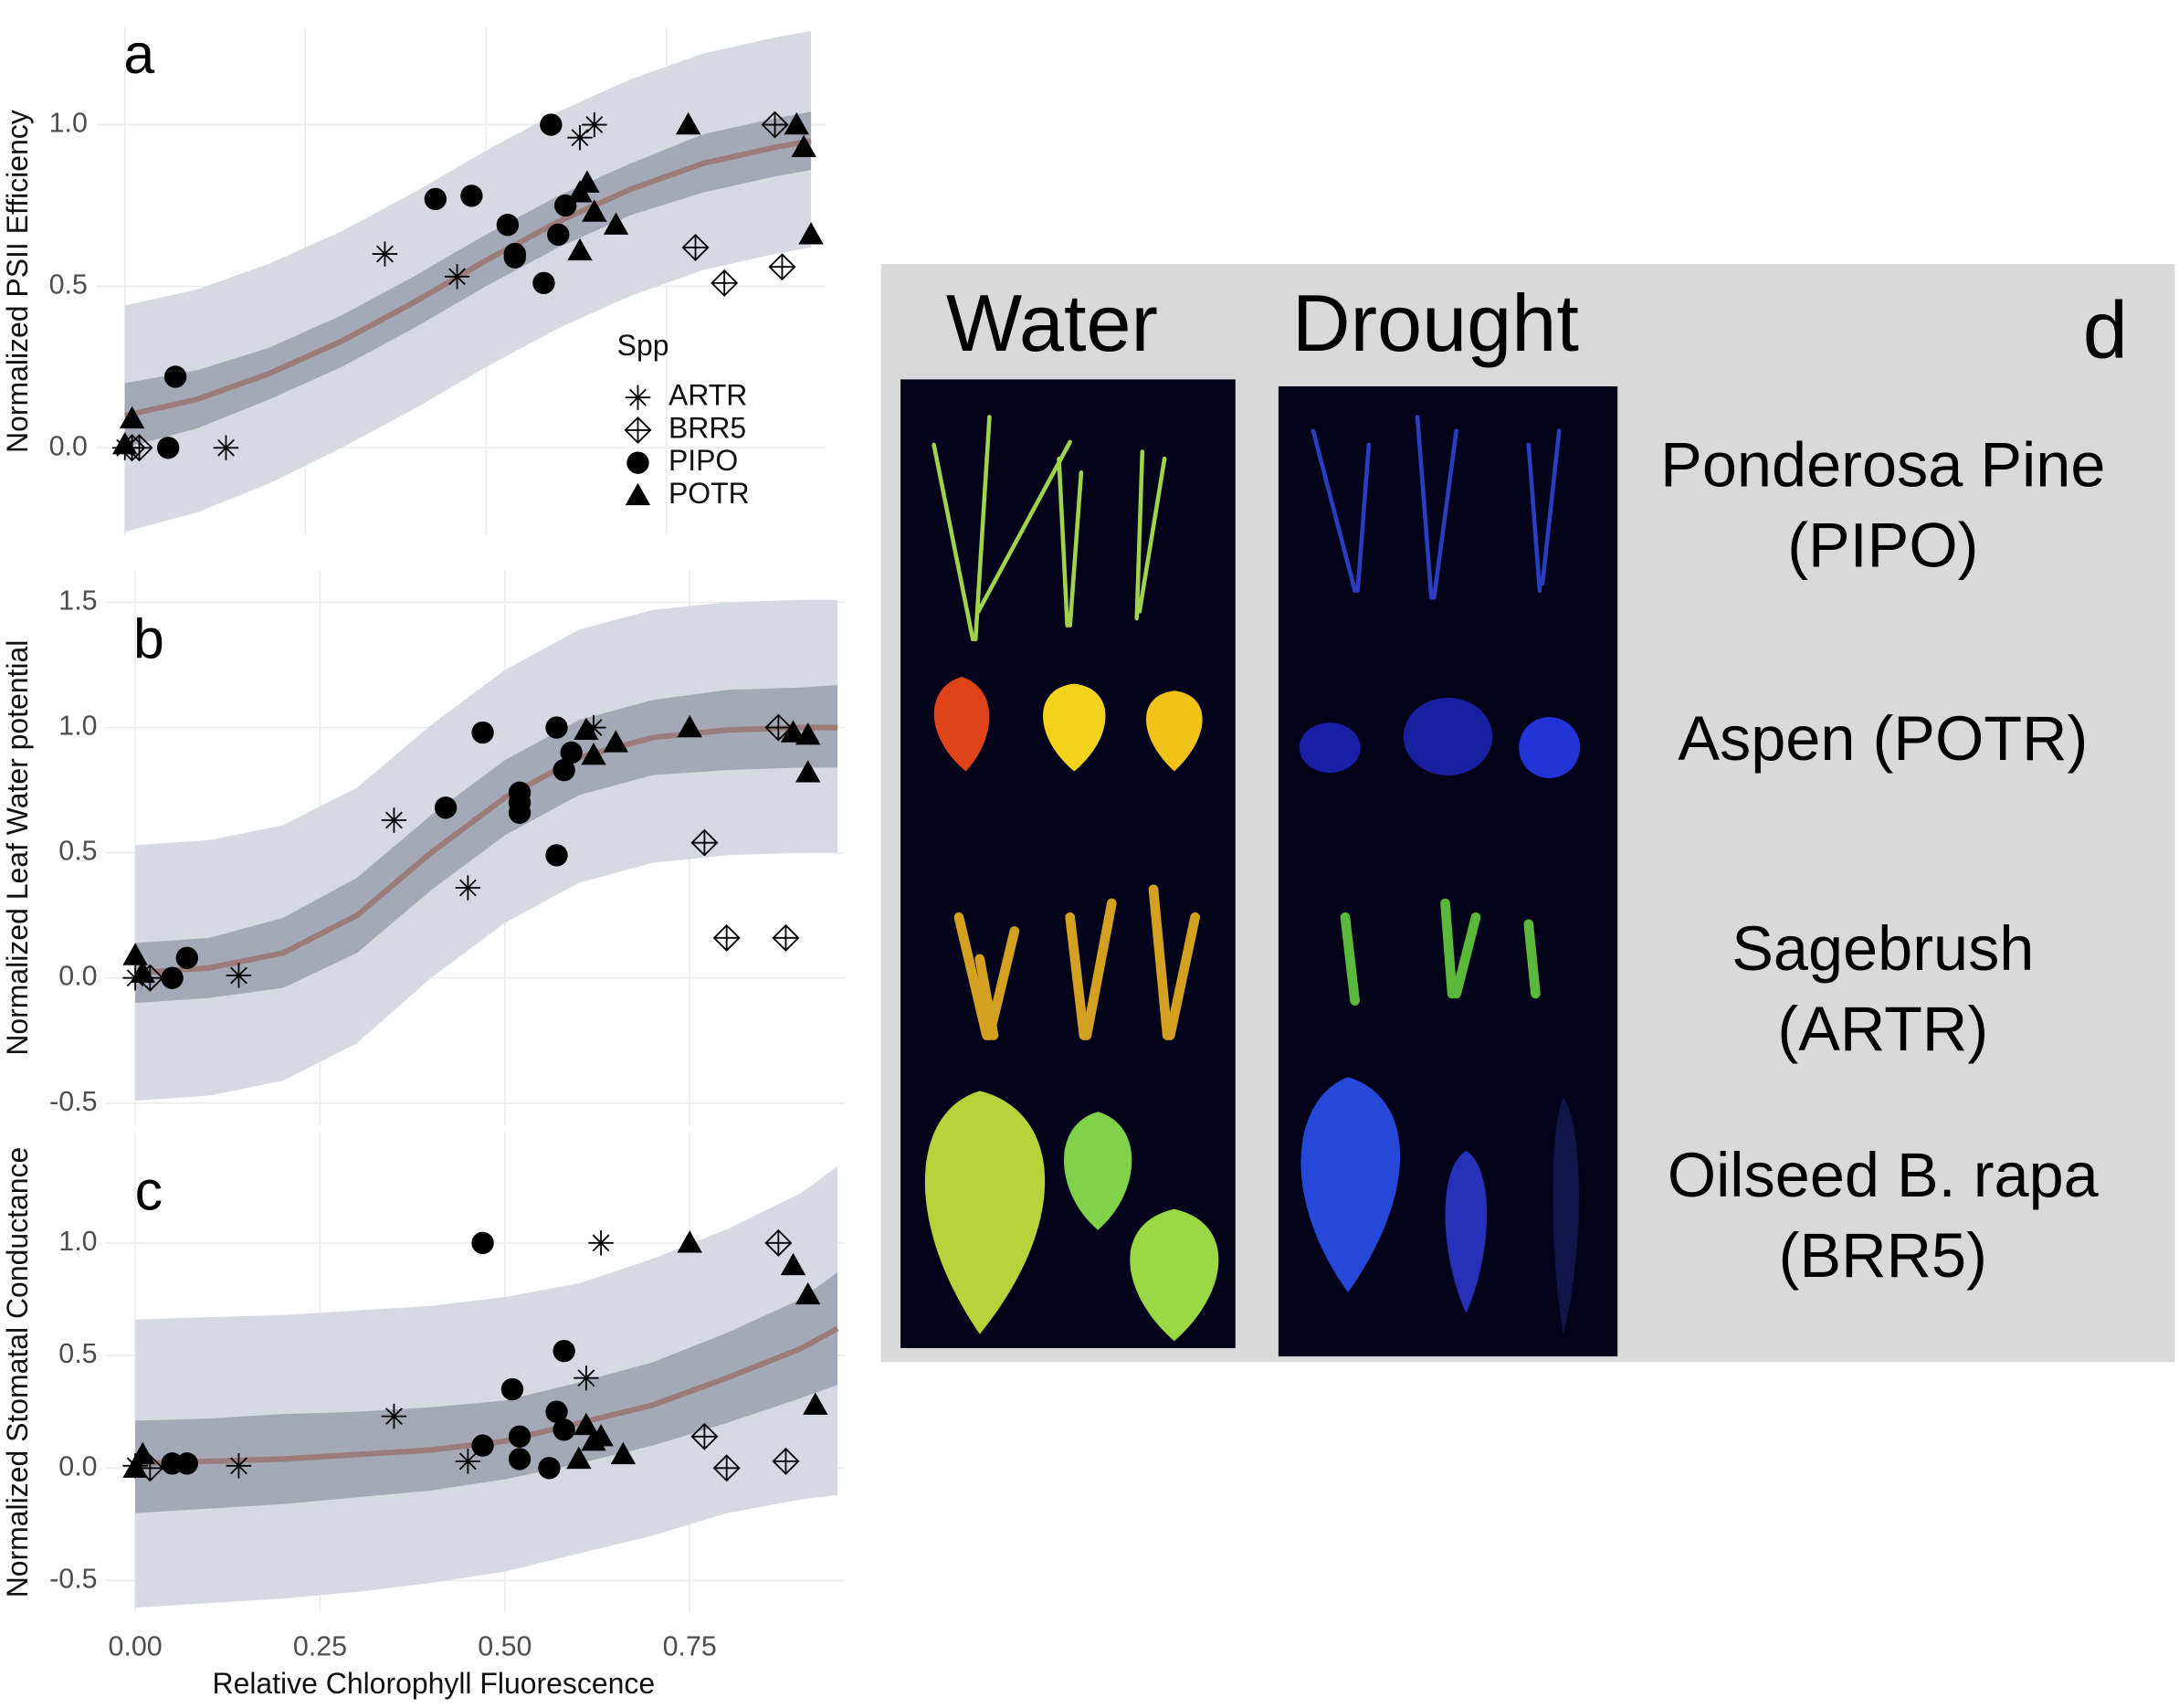  What do you see at coordinates (148, 639) in the screenshot?
I see `panel-tag: b` at bounding box center [148, 639].